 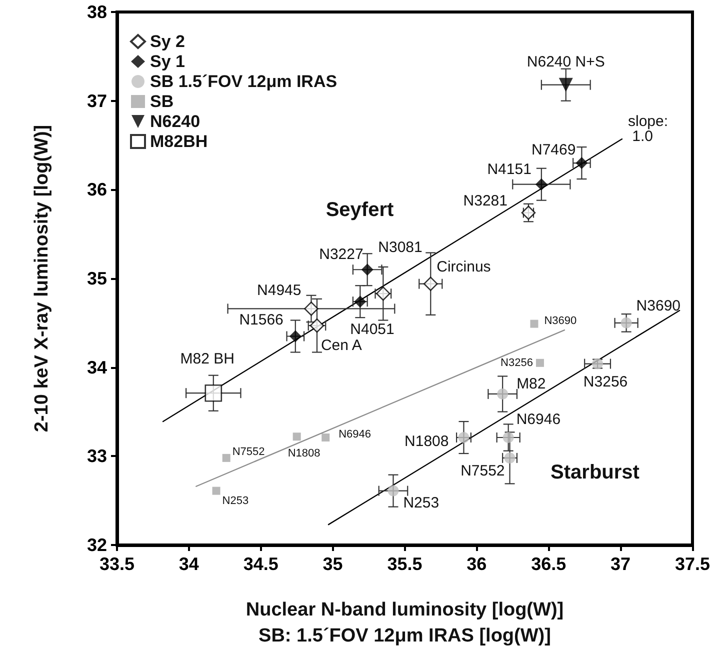 I want to click on annotation: Circinus, so click(x=463, y=267).